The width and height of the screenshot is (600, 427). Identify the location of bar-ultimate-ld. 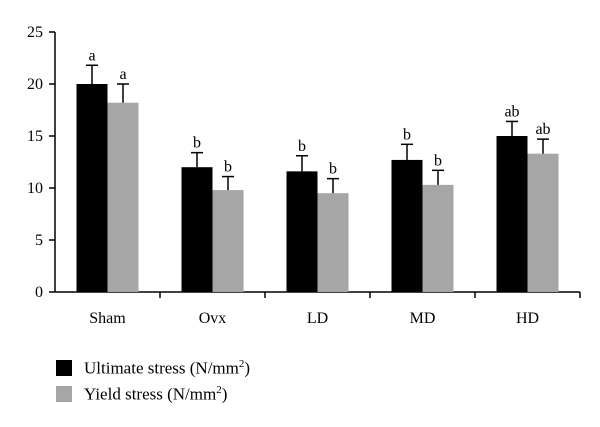
(302, 231).